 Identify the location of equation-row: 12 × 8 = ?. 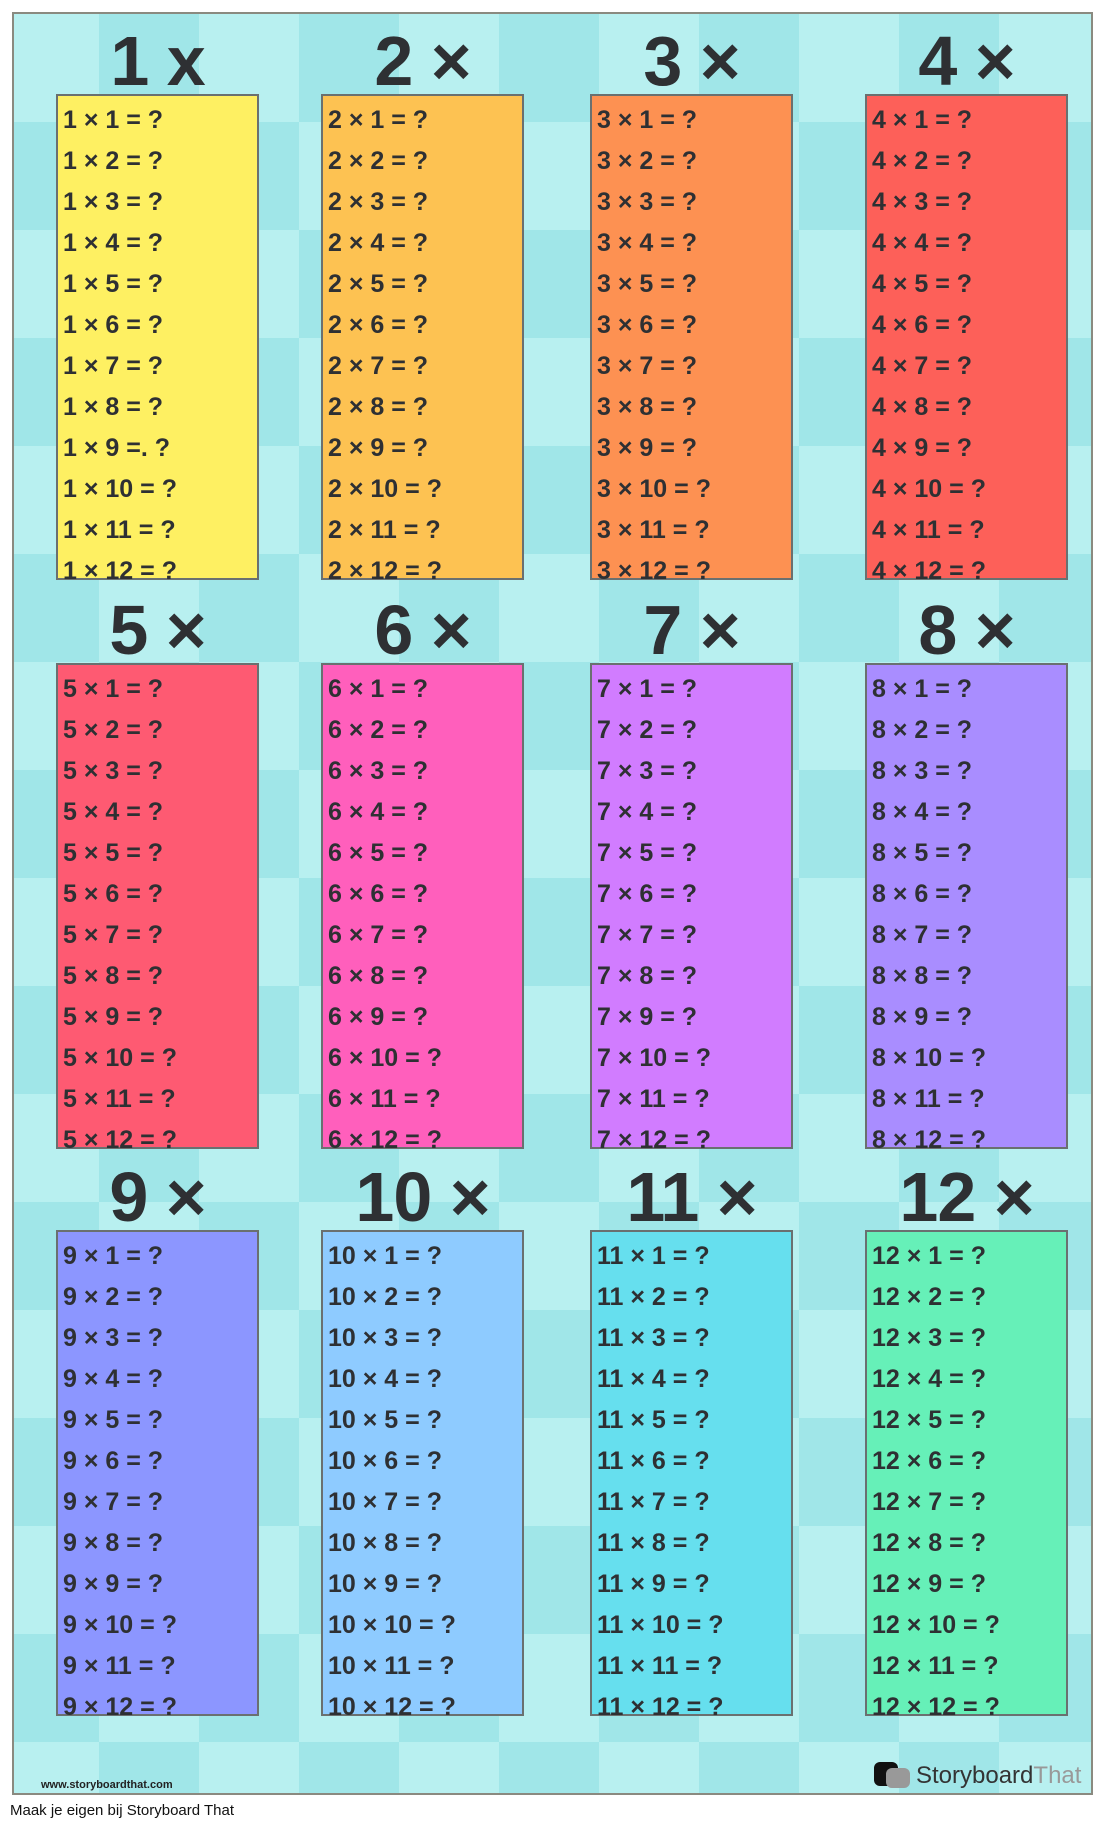
(929, 1543).